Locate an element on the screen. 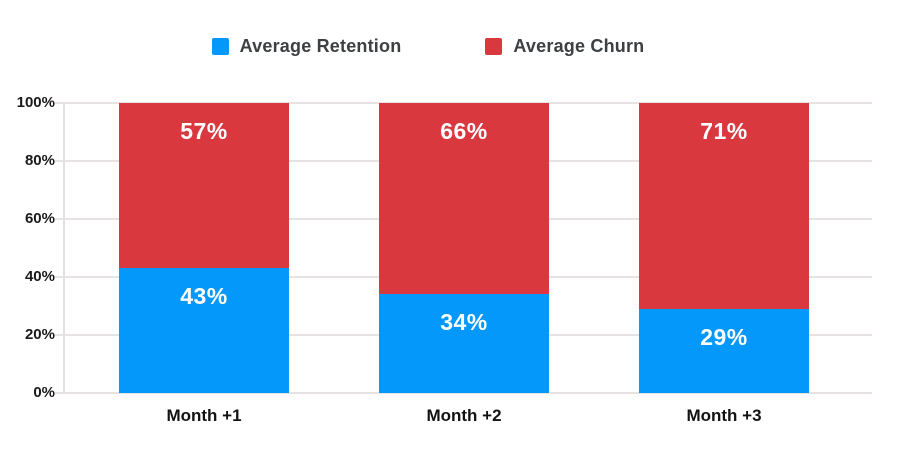 The height and width of the screenshot is (450, 900). y-tick-0: 0% is located at coordinates (44, 392).